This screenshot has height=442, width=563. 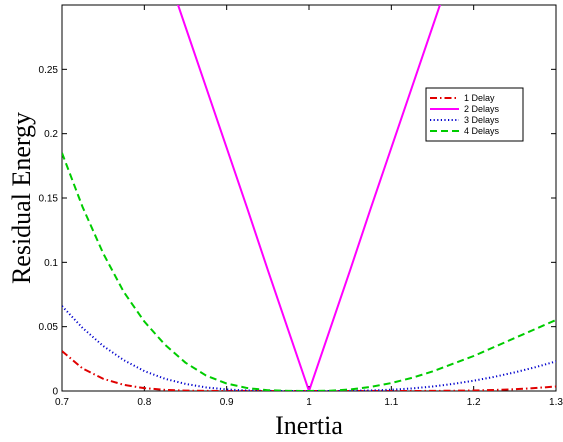 I want to click on y-tick-label: 0.1, so click(x=51, y=263).